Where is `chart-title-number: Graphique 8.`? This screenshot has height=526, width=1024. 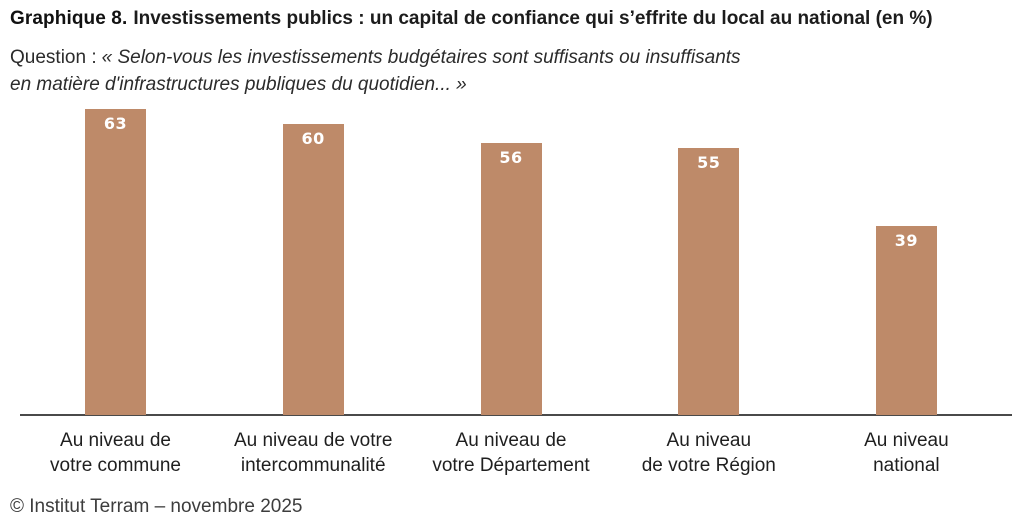 chart-title-number: Graphique 8. is located at coordinates (69, 18).